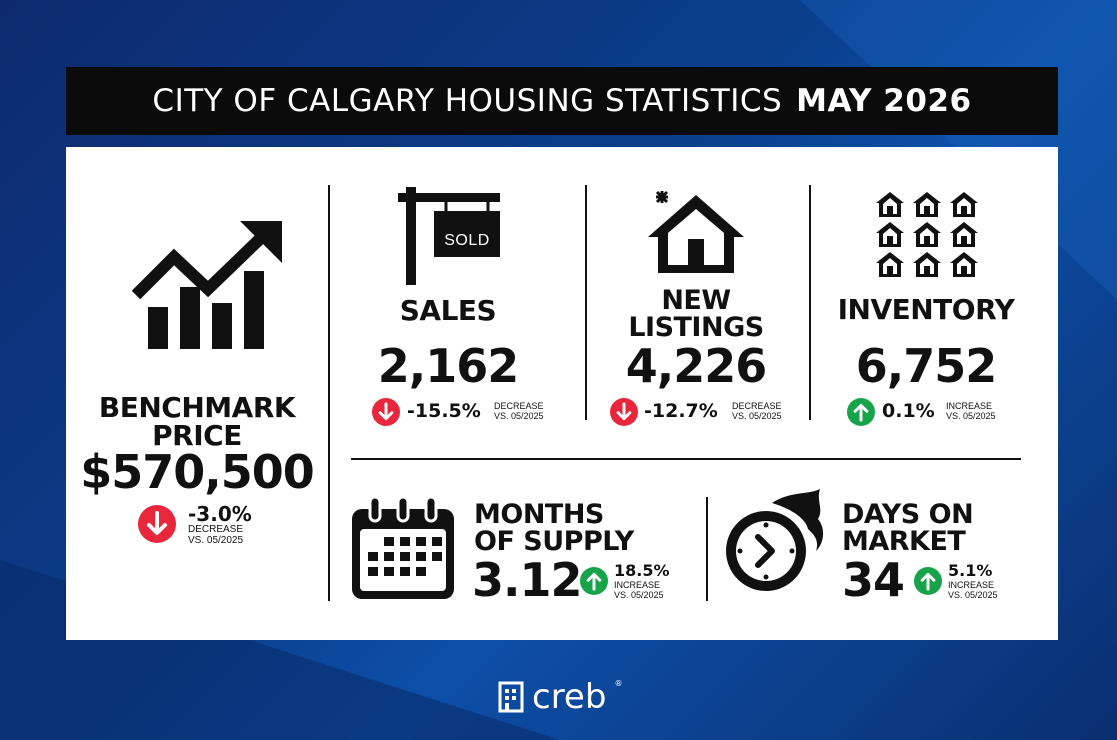  What do you see at coordinates (216, 540) in the screenshot?
I see `benchmark-compare: VS. 05/2025` at bounding box center [216, 540].